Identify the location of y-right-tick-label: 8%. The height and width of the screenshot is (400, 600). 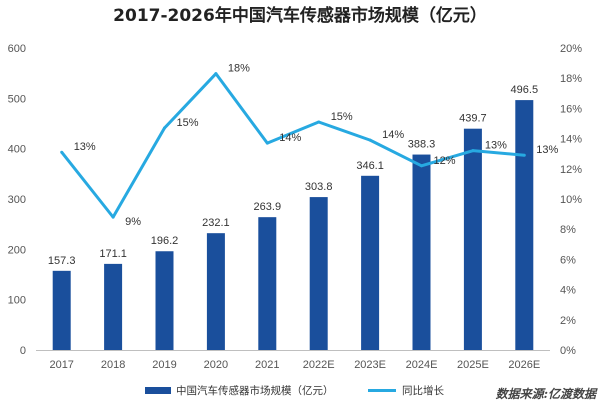
(568, 230).